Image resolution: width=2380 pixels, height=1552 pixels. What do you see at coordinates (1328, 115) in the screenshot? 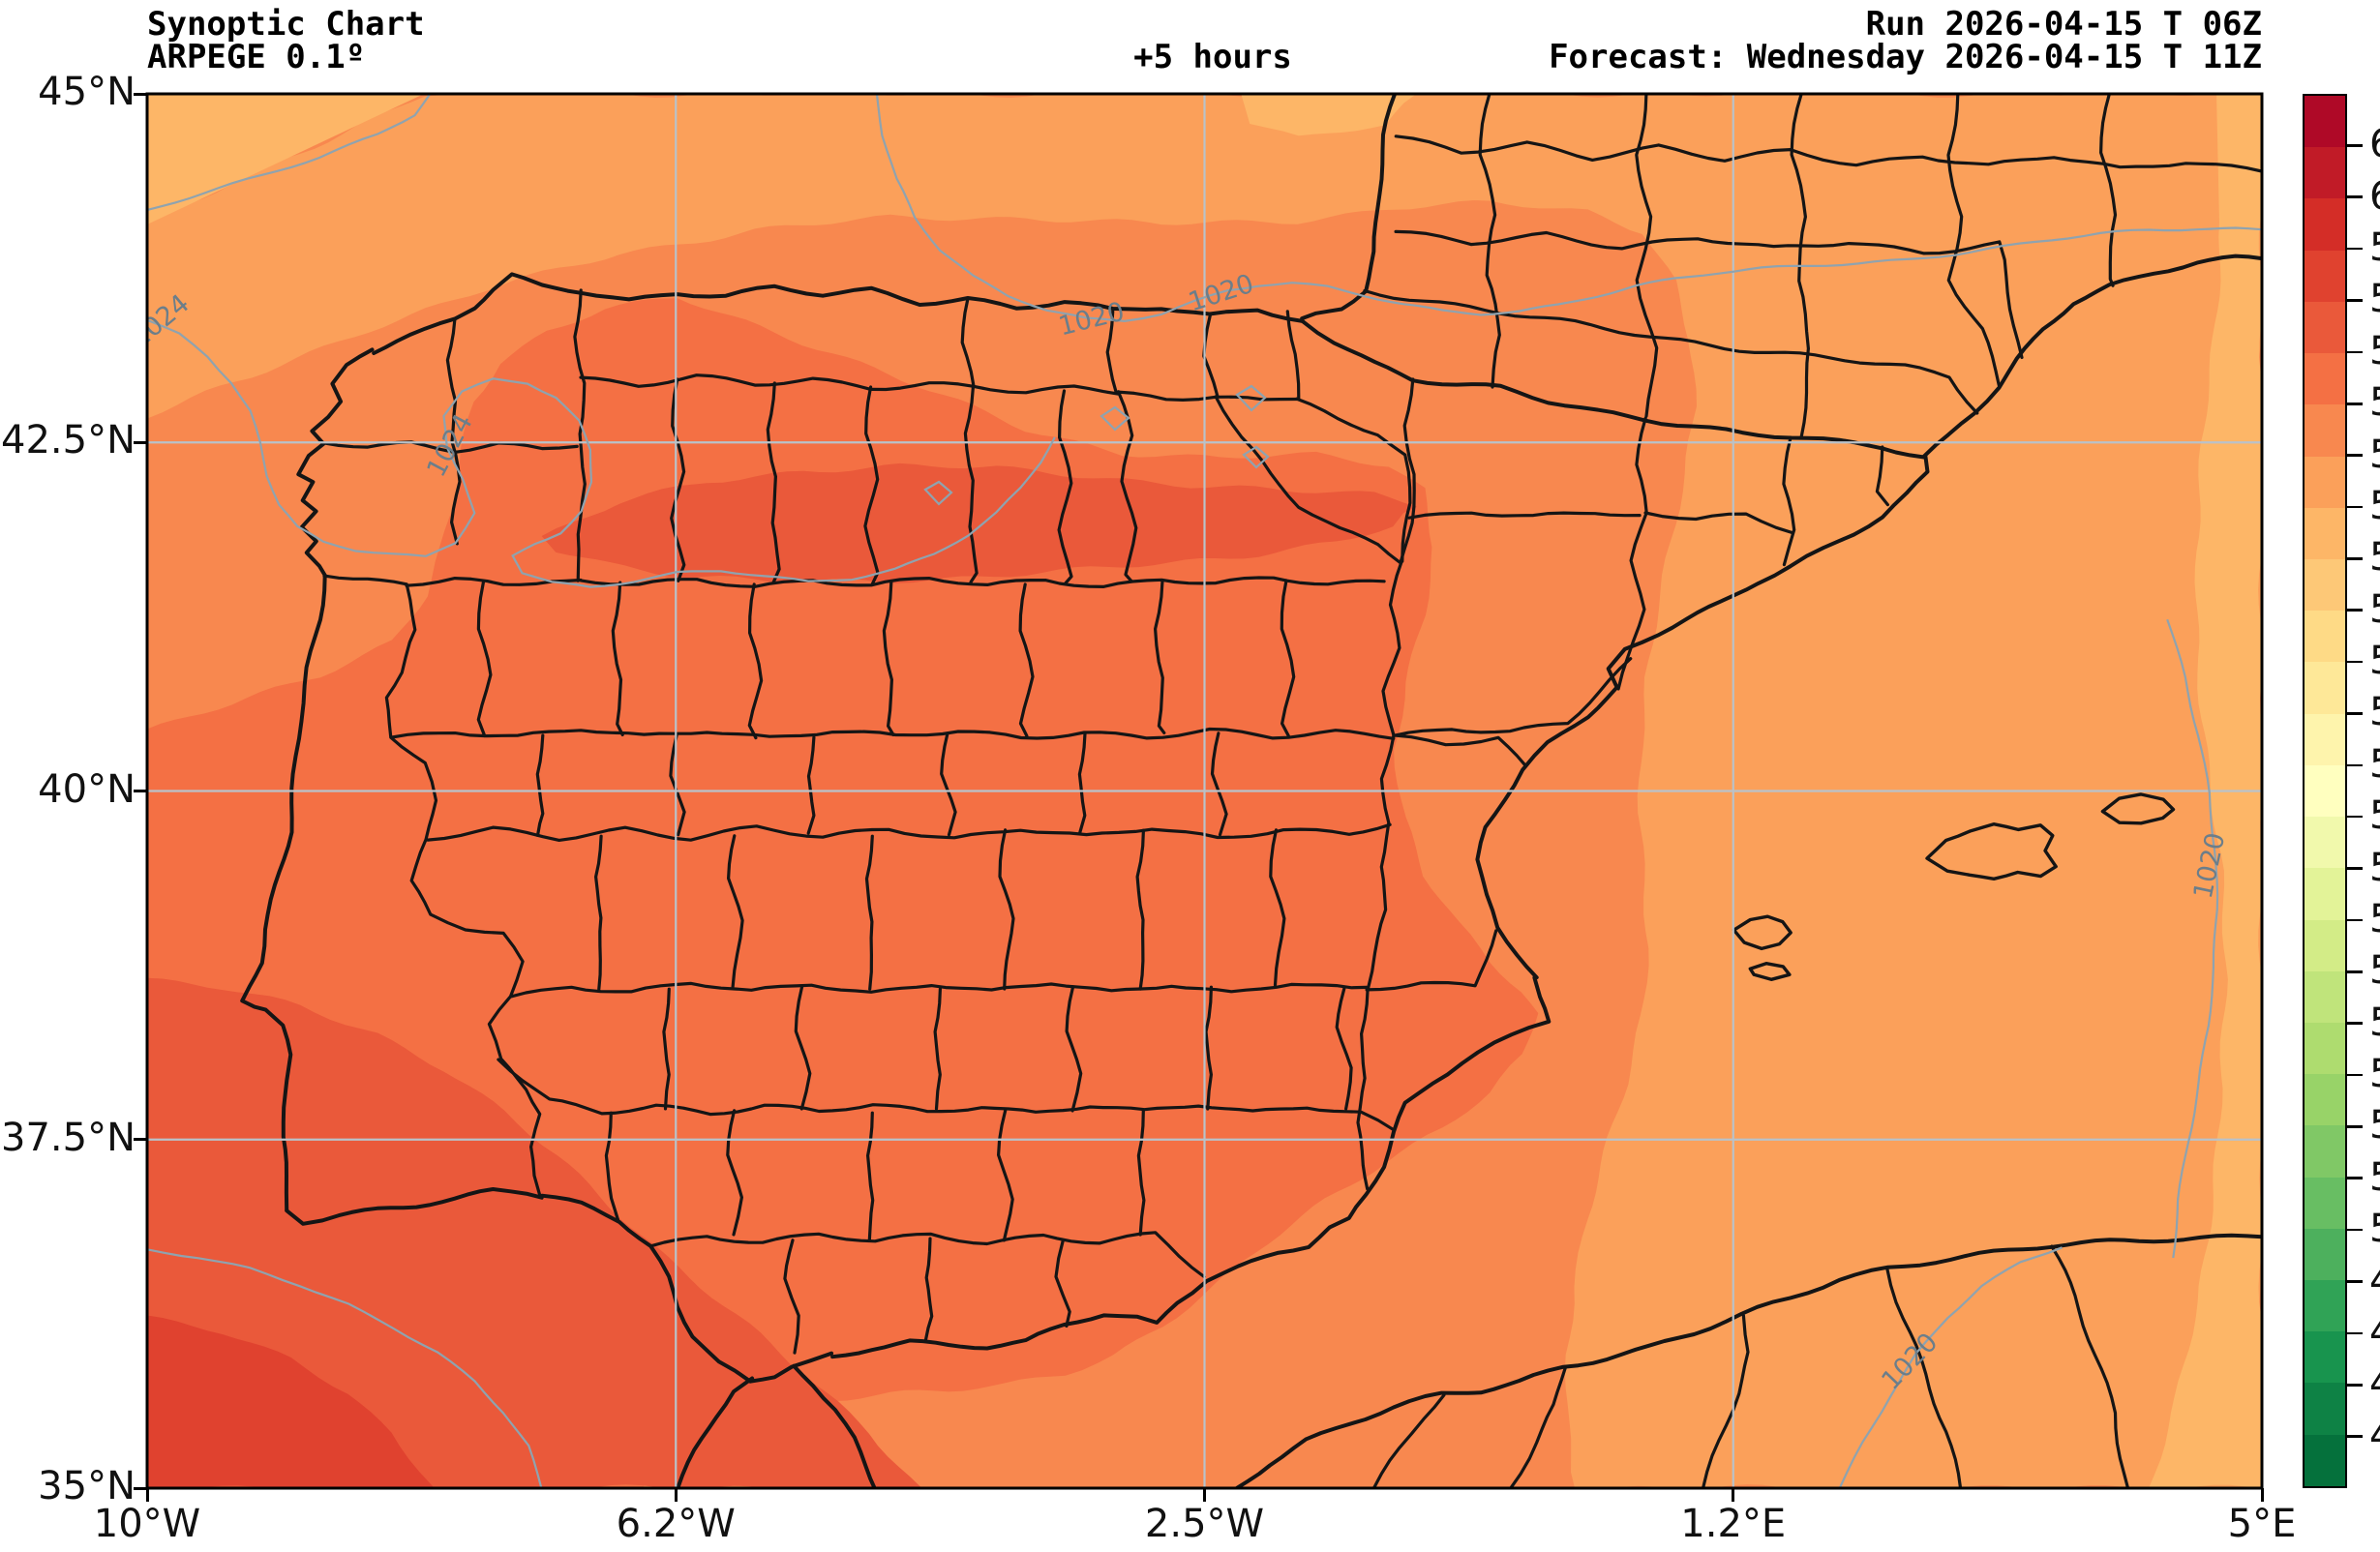
I see `field-band-555-ne` at bounding box center [1328, 115].